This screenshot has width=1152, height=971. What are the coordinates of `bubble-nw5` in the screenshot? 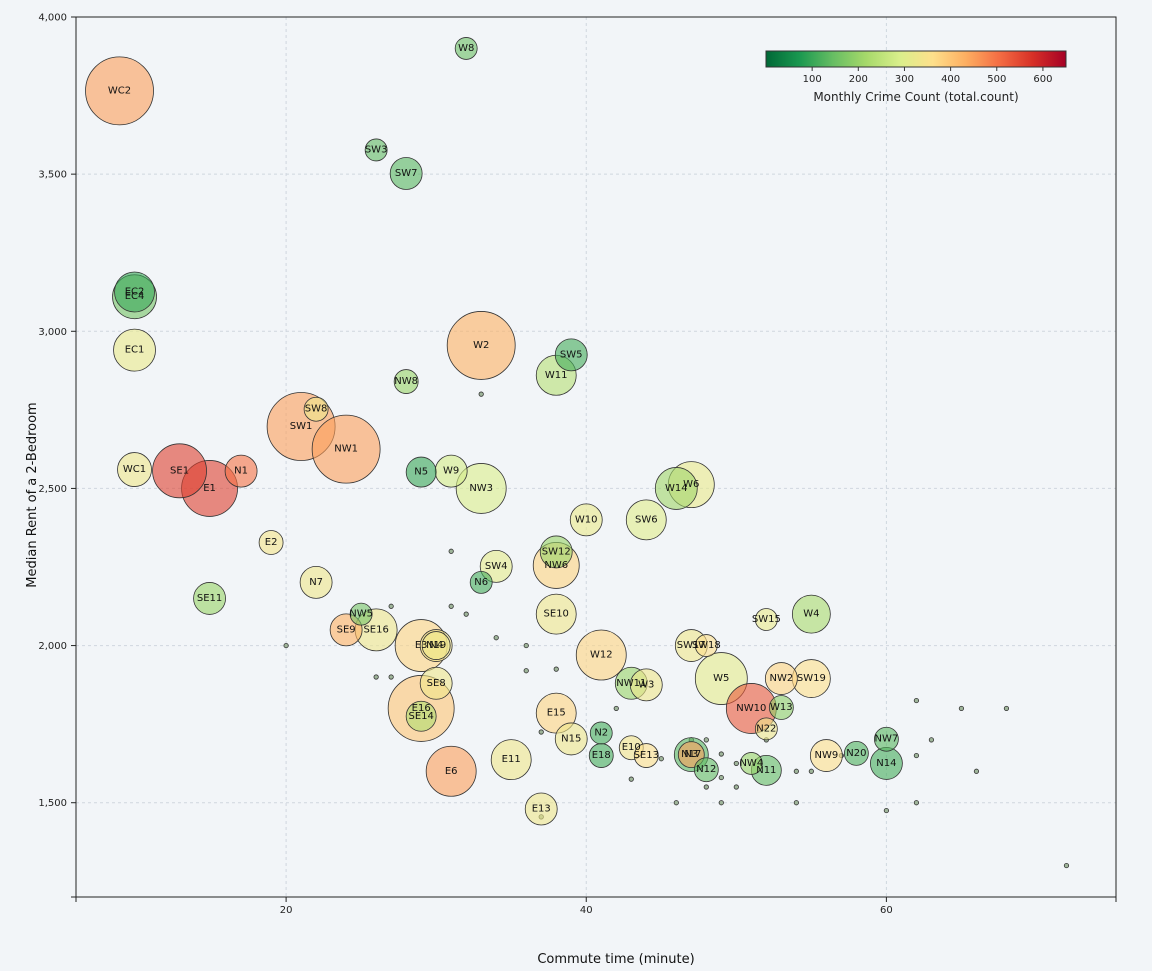 It's located at (361, 614).